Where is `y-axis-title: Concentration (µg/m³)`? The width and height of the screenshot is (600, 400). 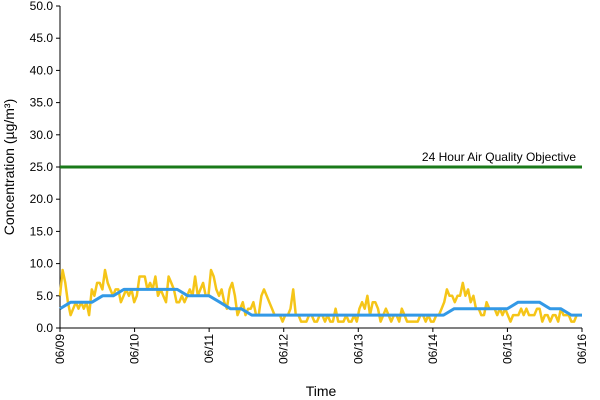
y-axis-title: Concentration (µg/m³) is located at coordinates (9, 167).